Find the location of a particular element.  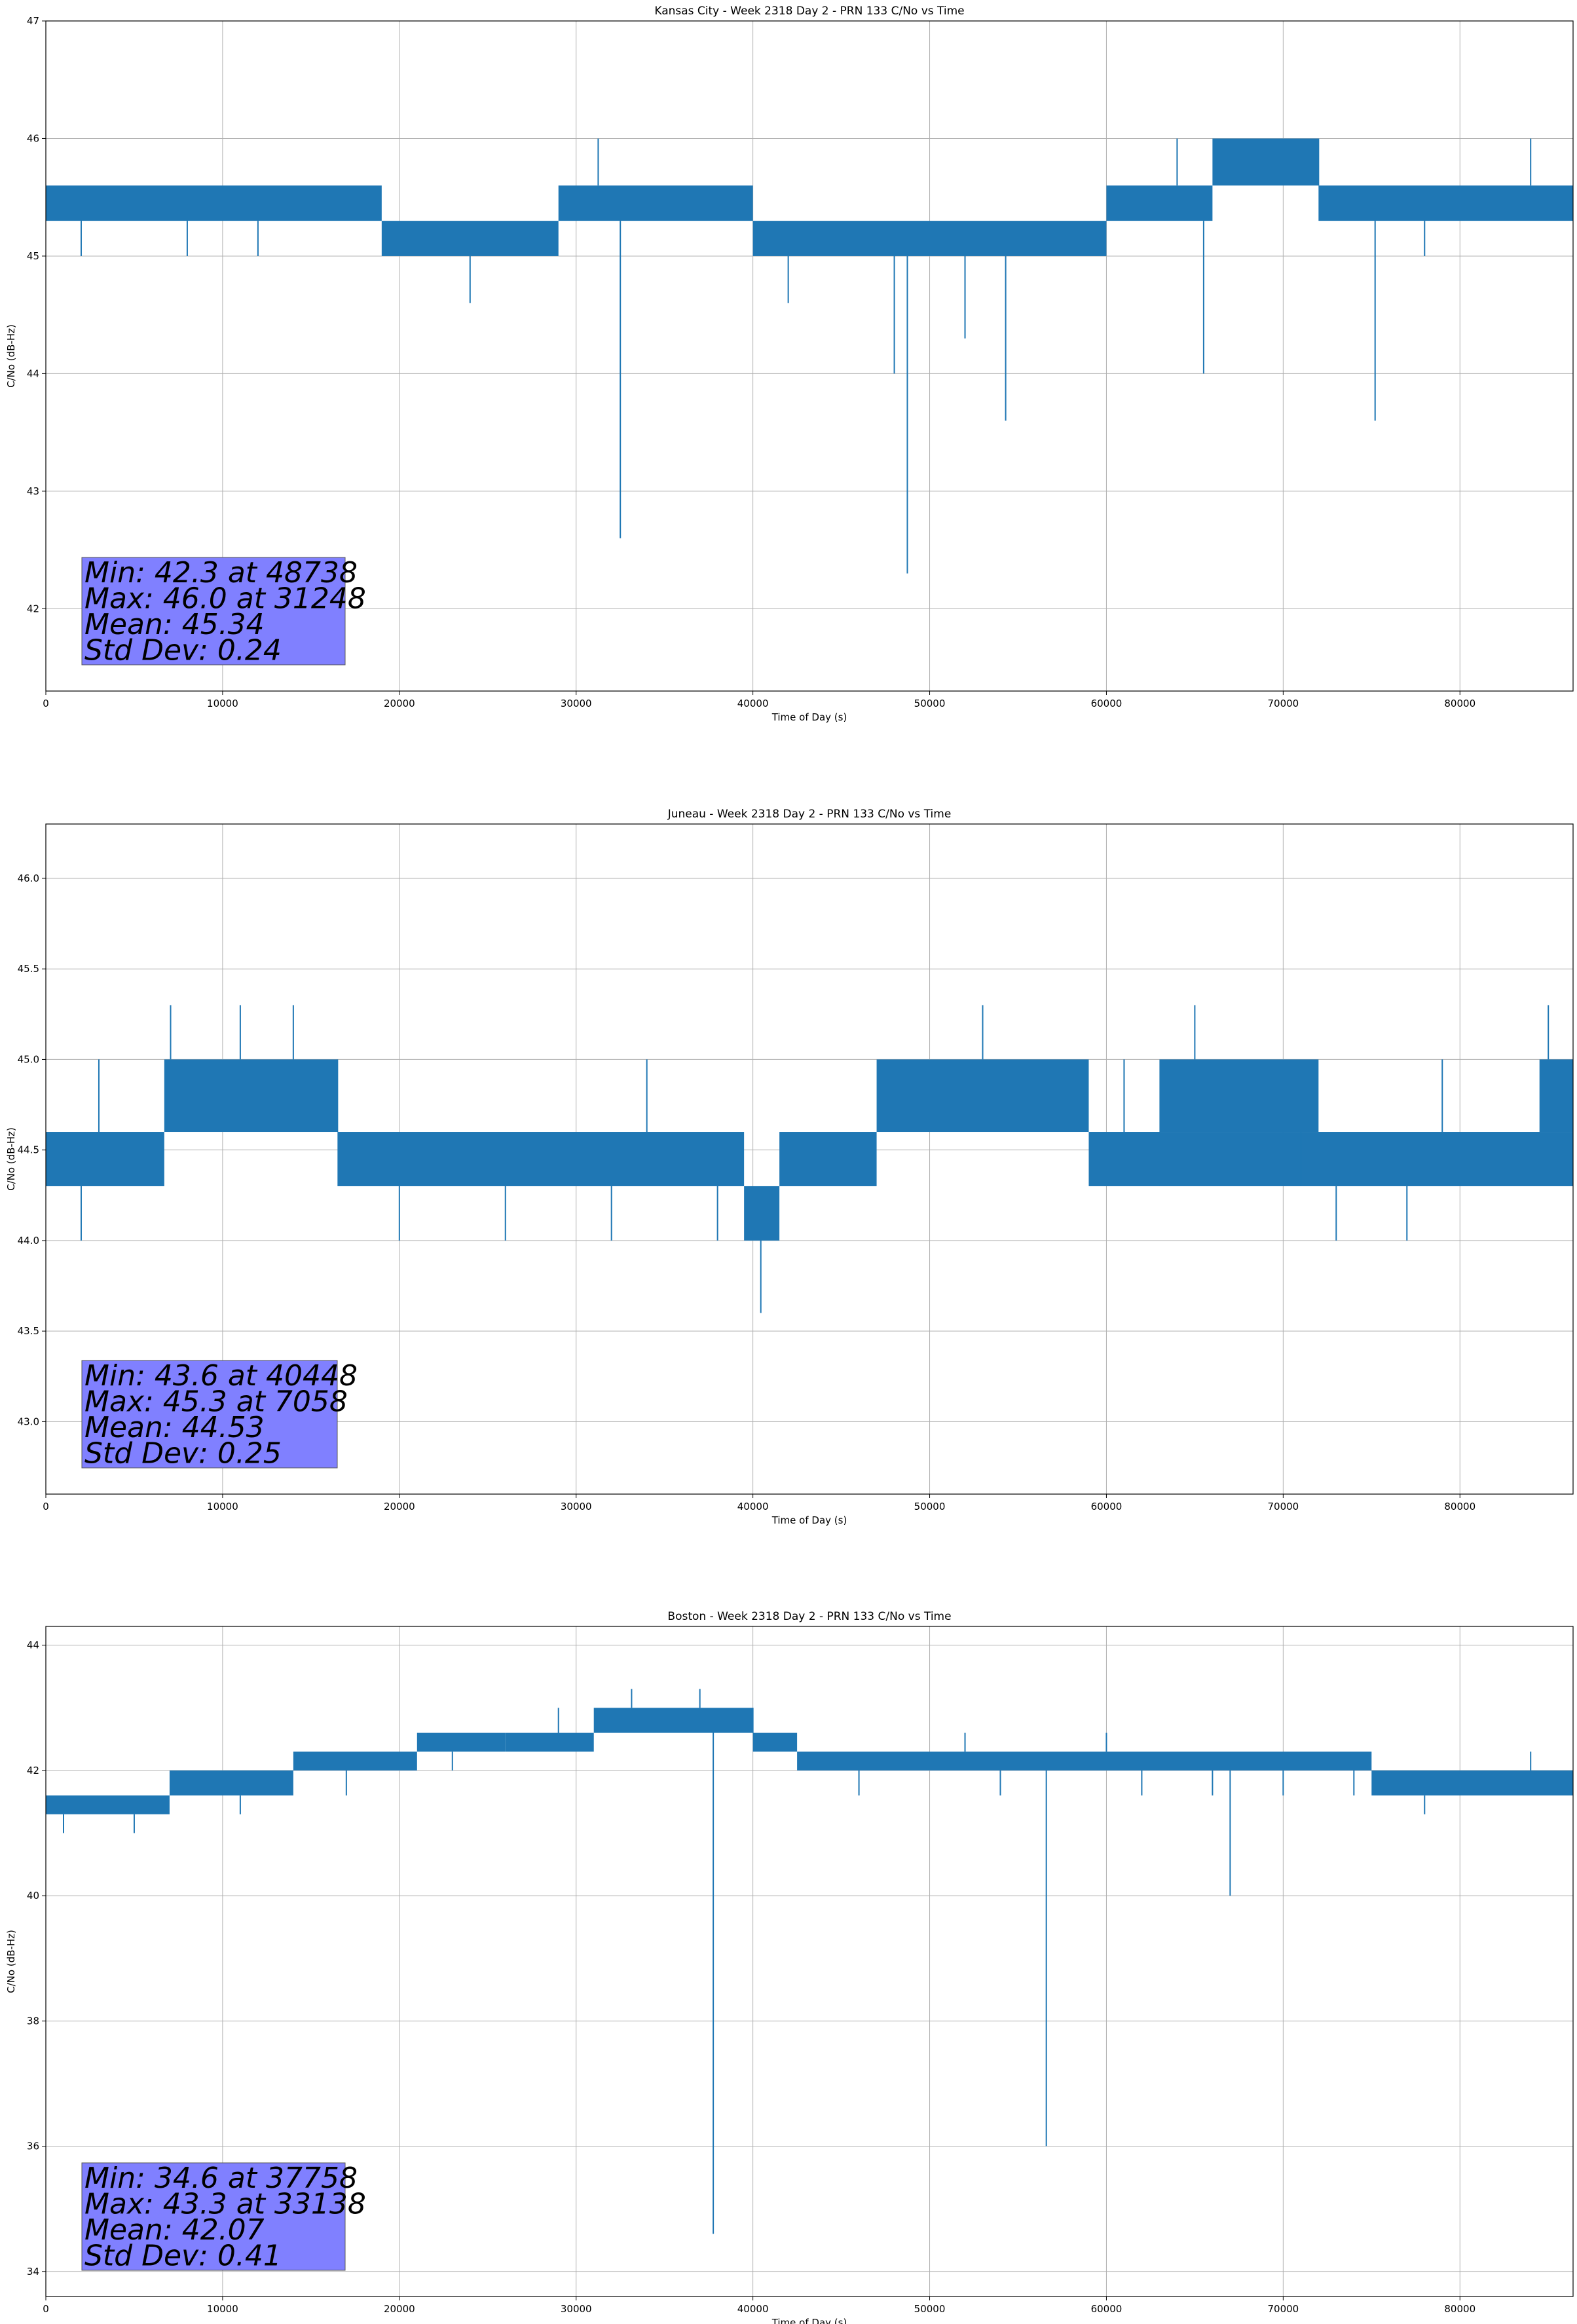

y-tick-label: 38 is located at coordinates (33, 2021).